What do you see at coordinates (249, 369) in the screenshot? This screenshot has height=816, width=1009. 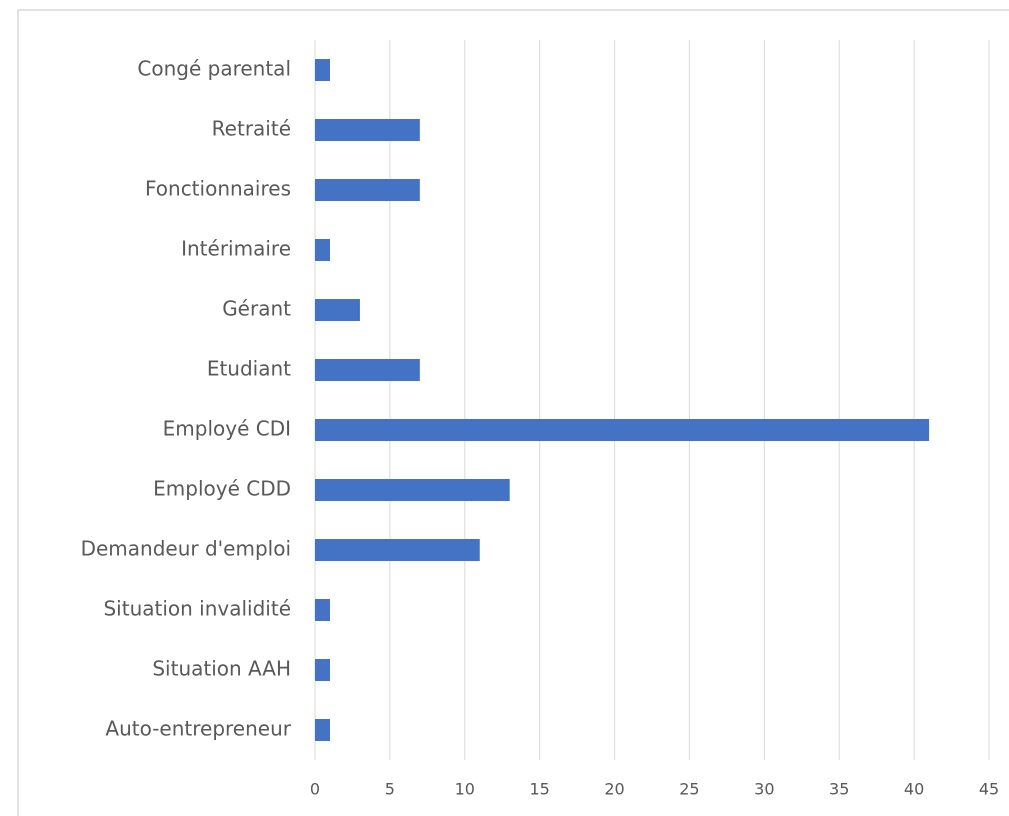 I see `y-tick-label: Etudiant` at bounding box center [249, 369].